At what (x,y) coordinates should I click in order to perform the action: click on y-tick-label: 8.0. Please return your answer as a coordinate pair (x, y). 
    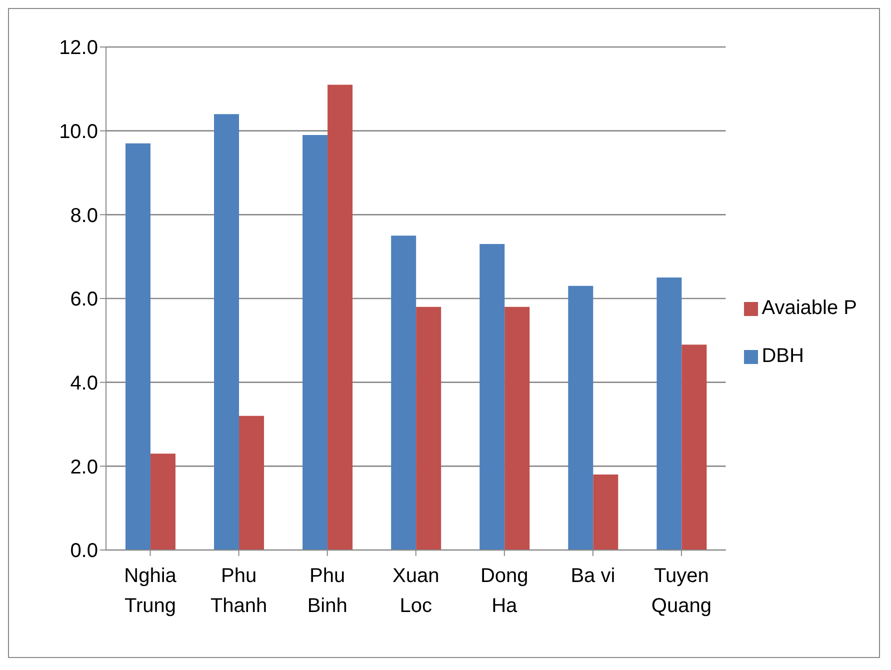
    Looking at the image, I should click on (84, 215).